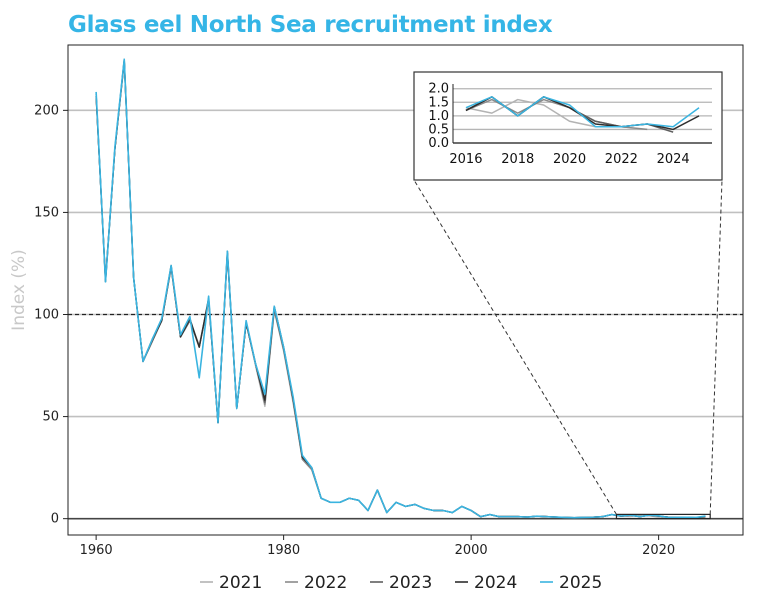 This screenshot has height=611, width=770. I want to click on legend-label-2021: 2021, so click(240, 583).